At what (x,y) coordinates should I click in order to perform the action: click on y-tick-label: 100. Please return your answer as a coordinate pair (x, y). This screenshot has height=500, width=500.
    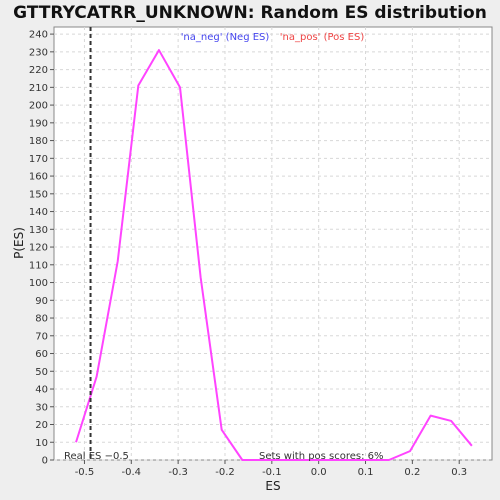
    Looking at the image, I should click on (38, 283).